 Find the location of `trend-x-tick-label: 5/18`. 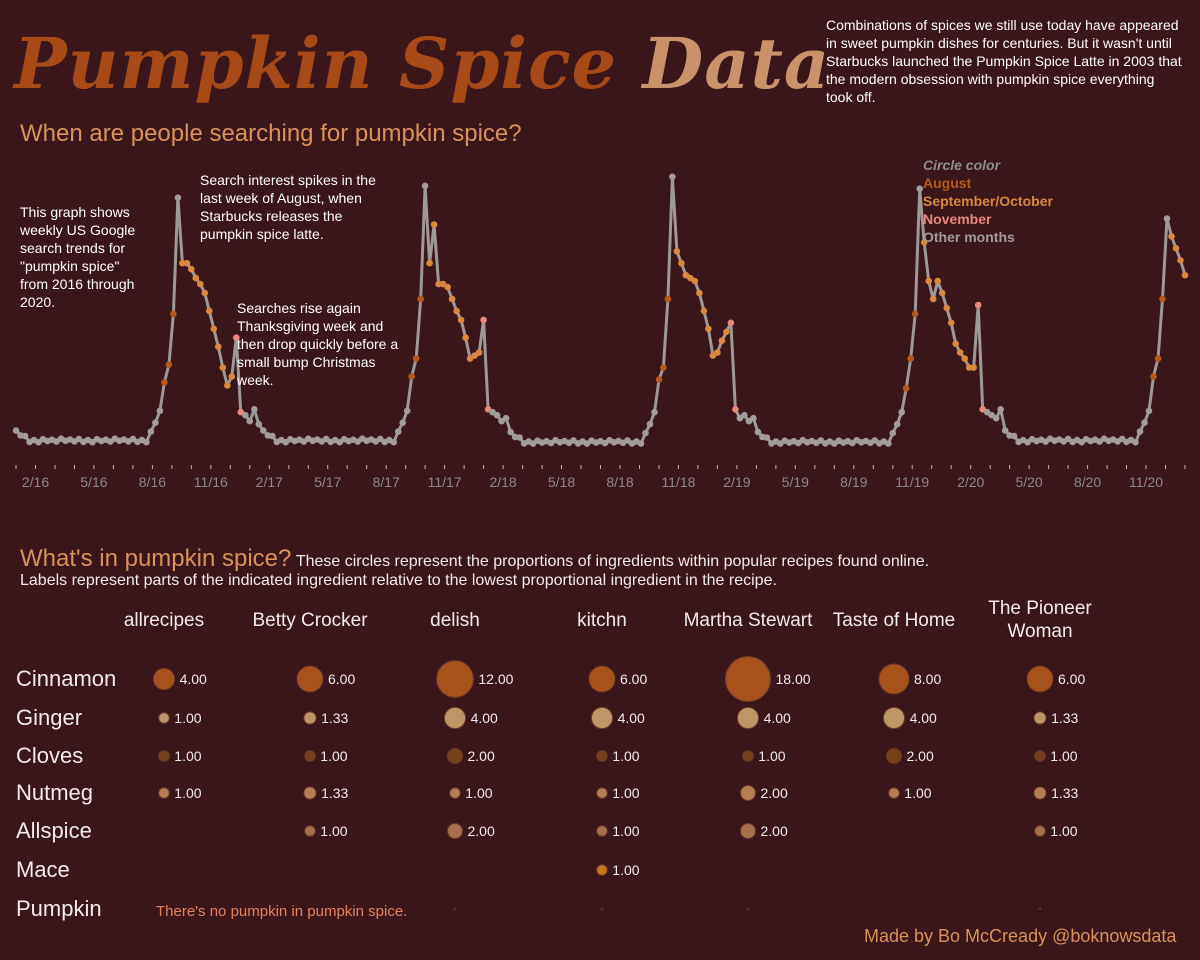

trend-x-tick-label: 5/18 is located at coordinates (561, 482).